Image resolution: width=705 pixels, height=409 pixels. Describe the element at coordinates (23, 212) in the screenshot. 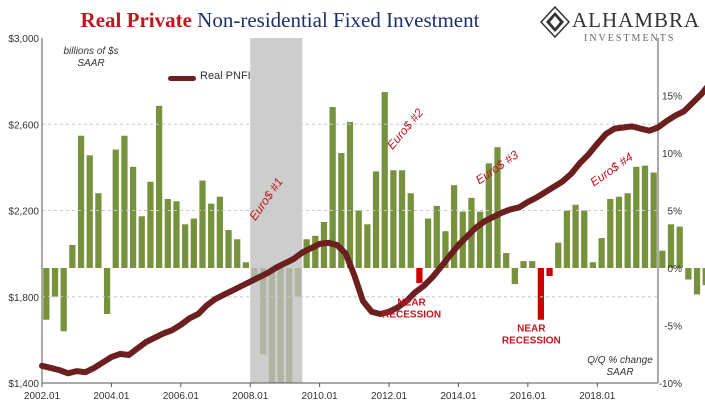

I see `left-tick-label: $2,200` at that location.